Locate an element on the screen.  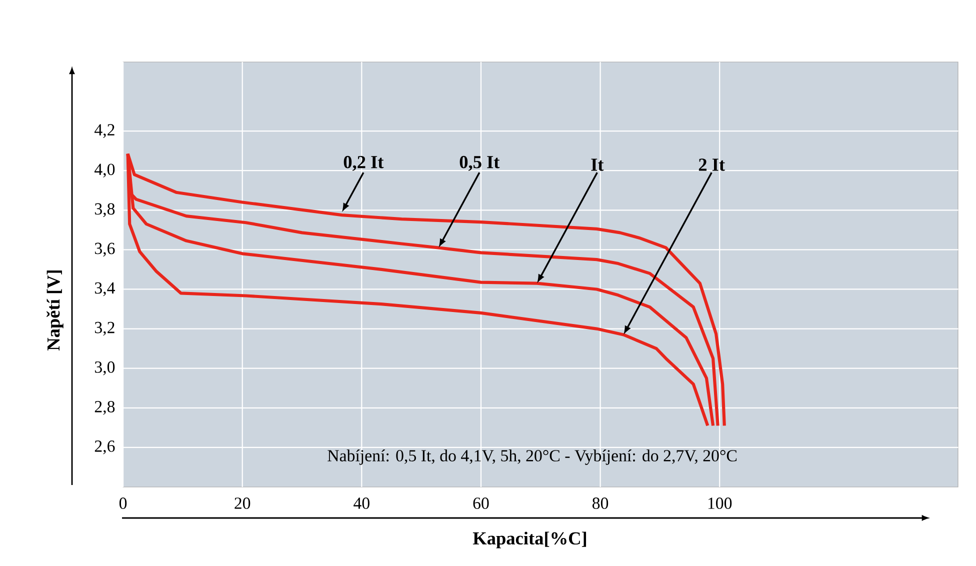
x-tick-label: 20 is located at coordinates (242, 503).